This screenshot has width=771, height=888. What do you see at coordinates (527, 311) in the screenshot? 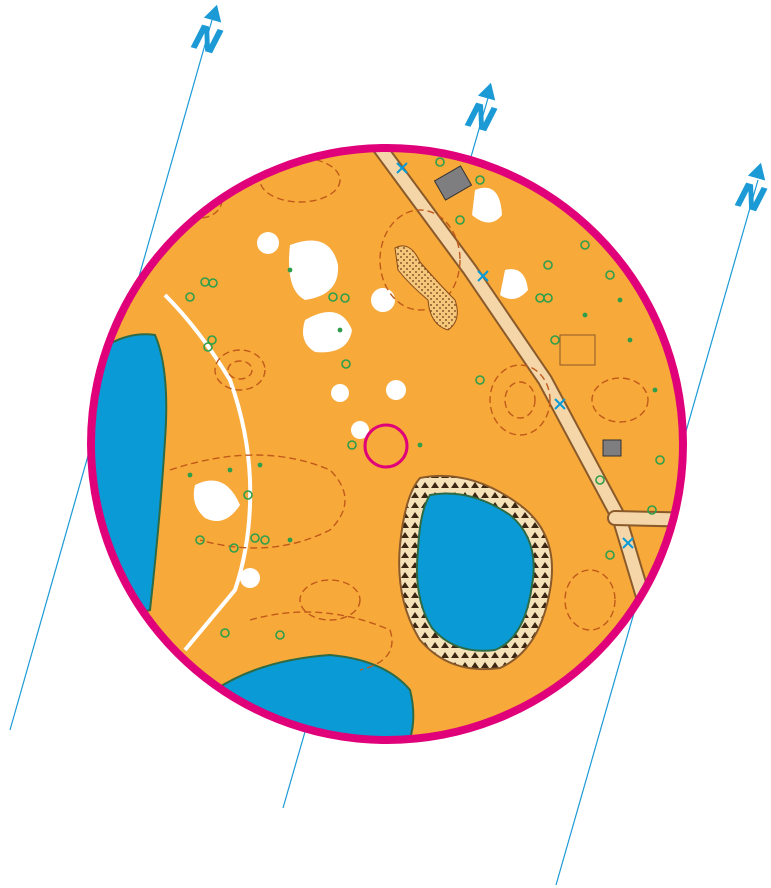
I see `buildings` at bounding box center [527, 311].